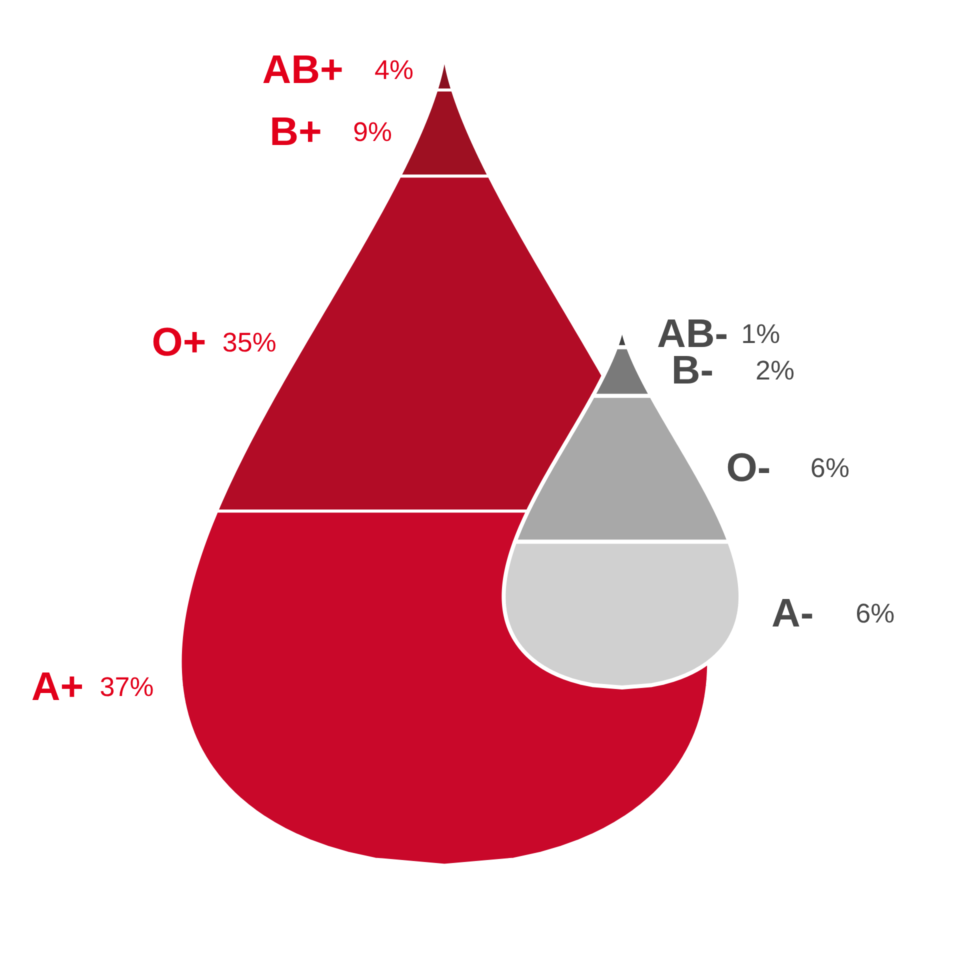  I want to click on category-label: AB+, so click(303, 70).